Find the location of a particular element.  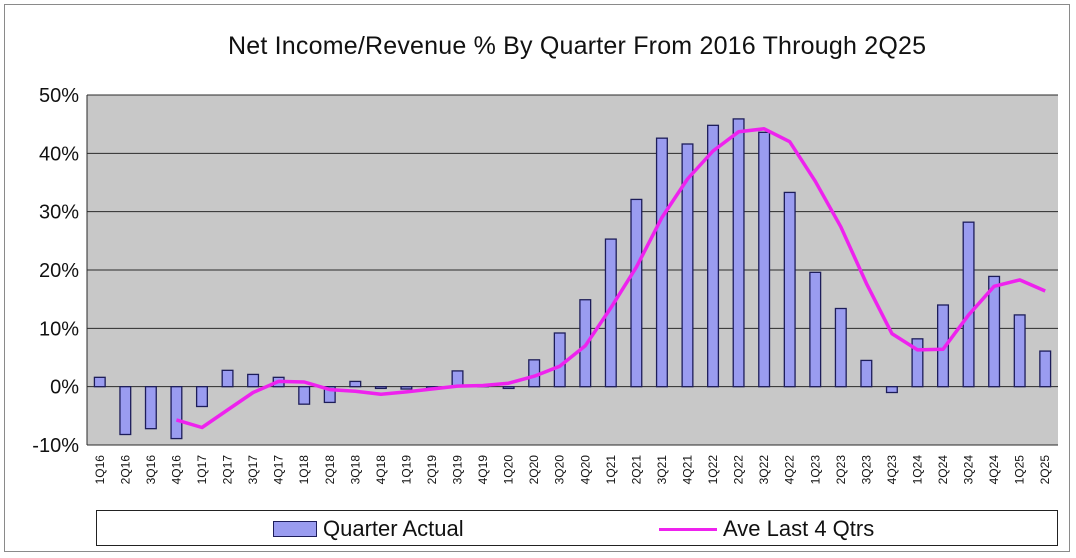

x-tick-label: 2Q20 is located at coordinates (534, 470).